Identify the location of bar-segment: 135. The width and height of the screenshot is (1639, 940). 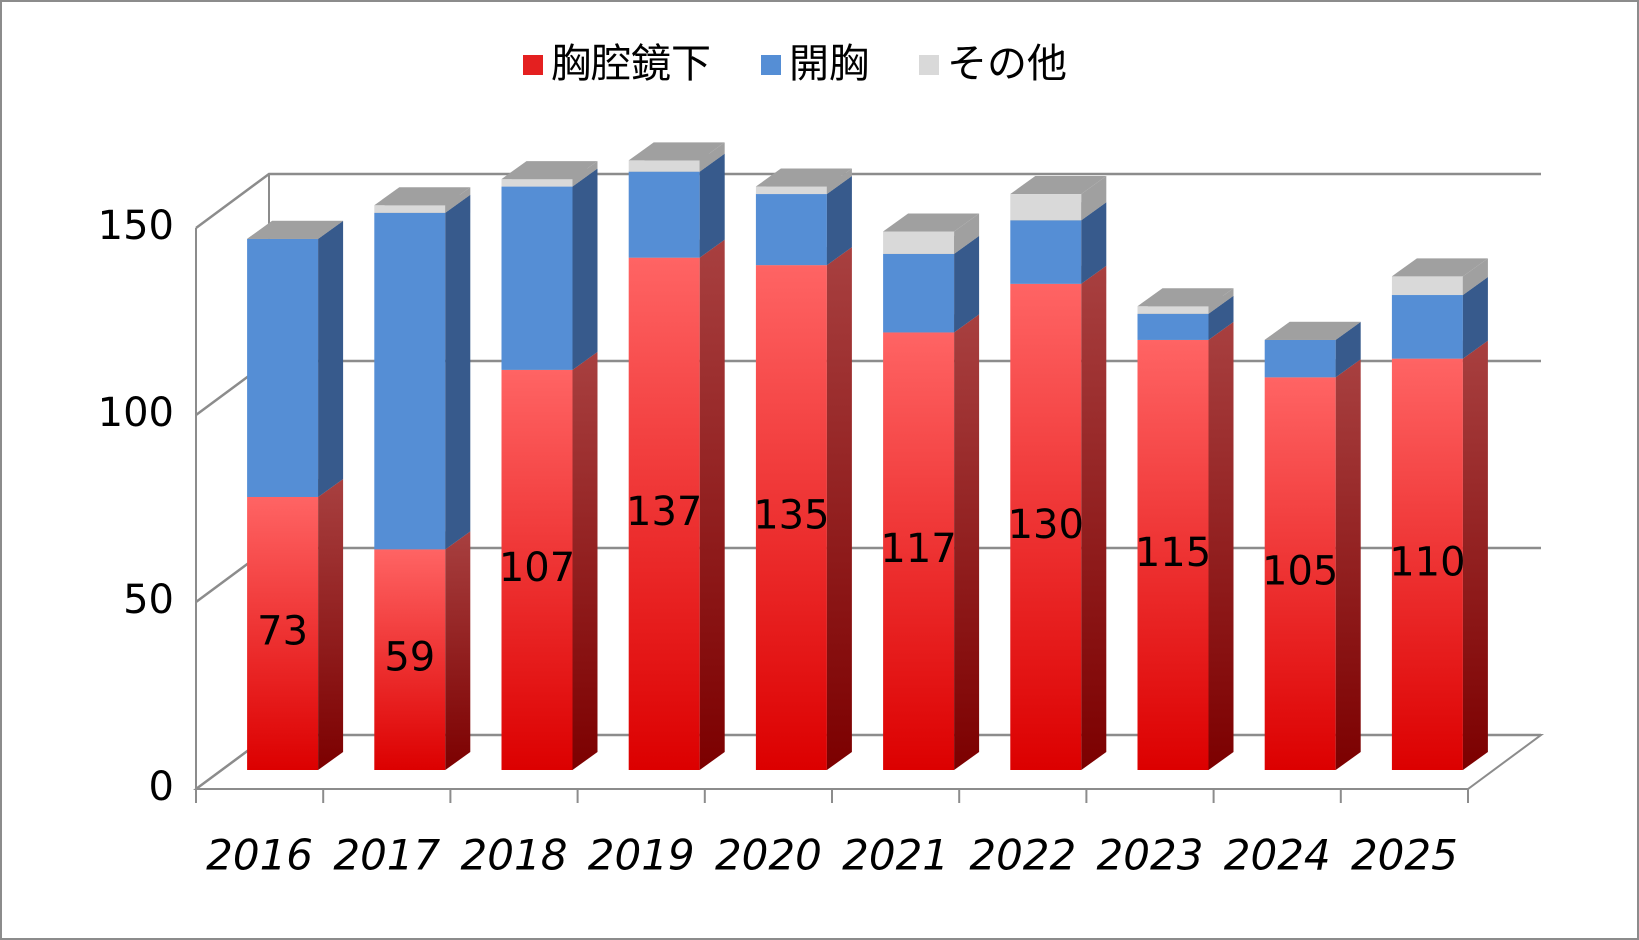
(802, 509).